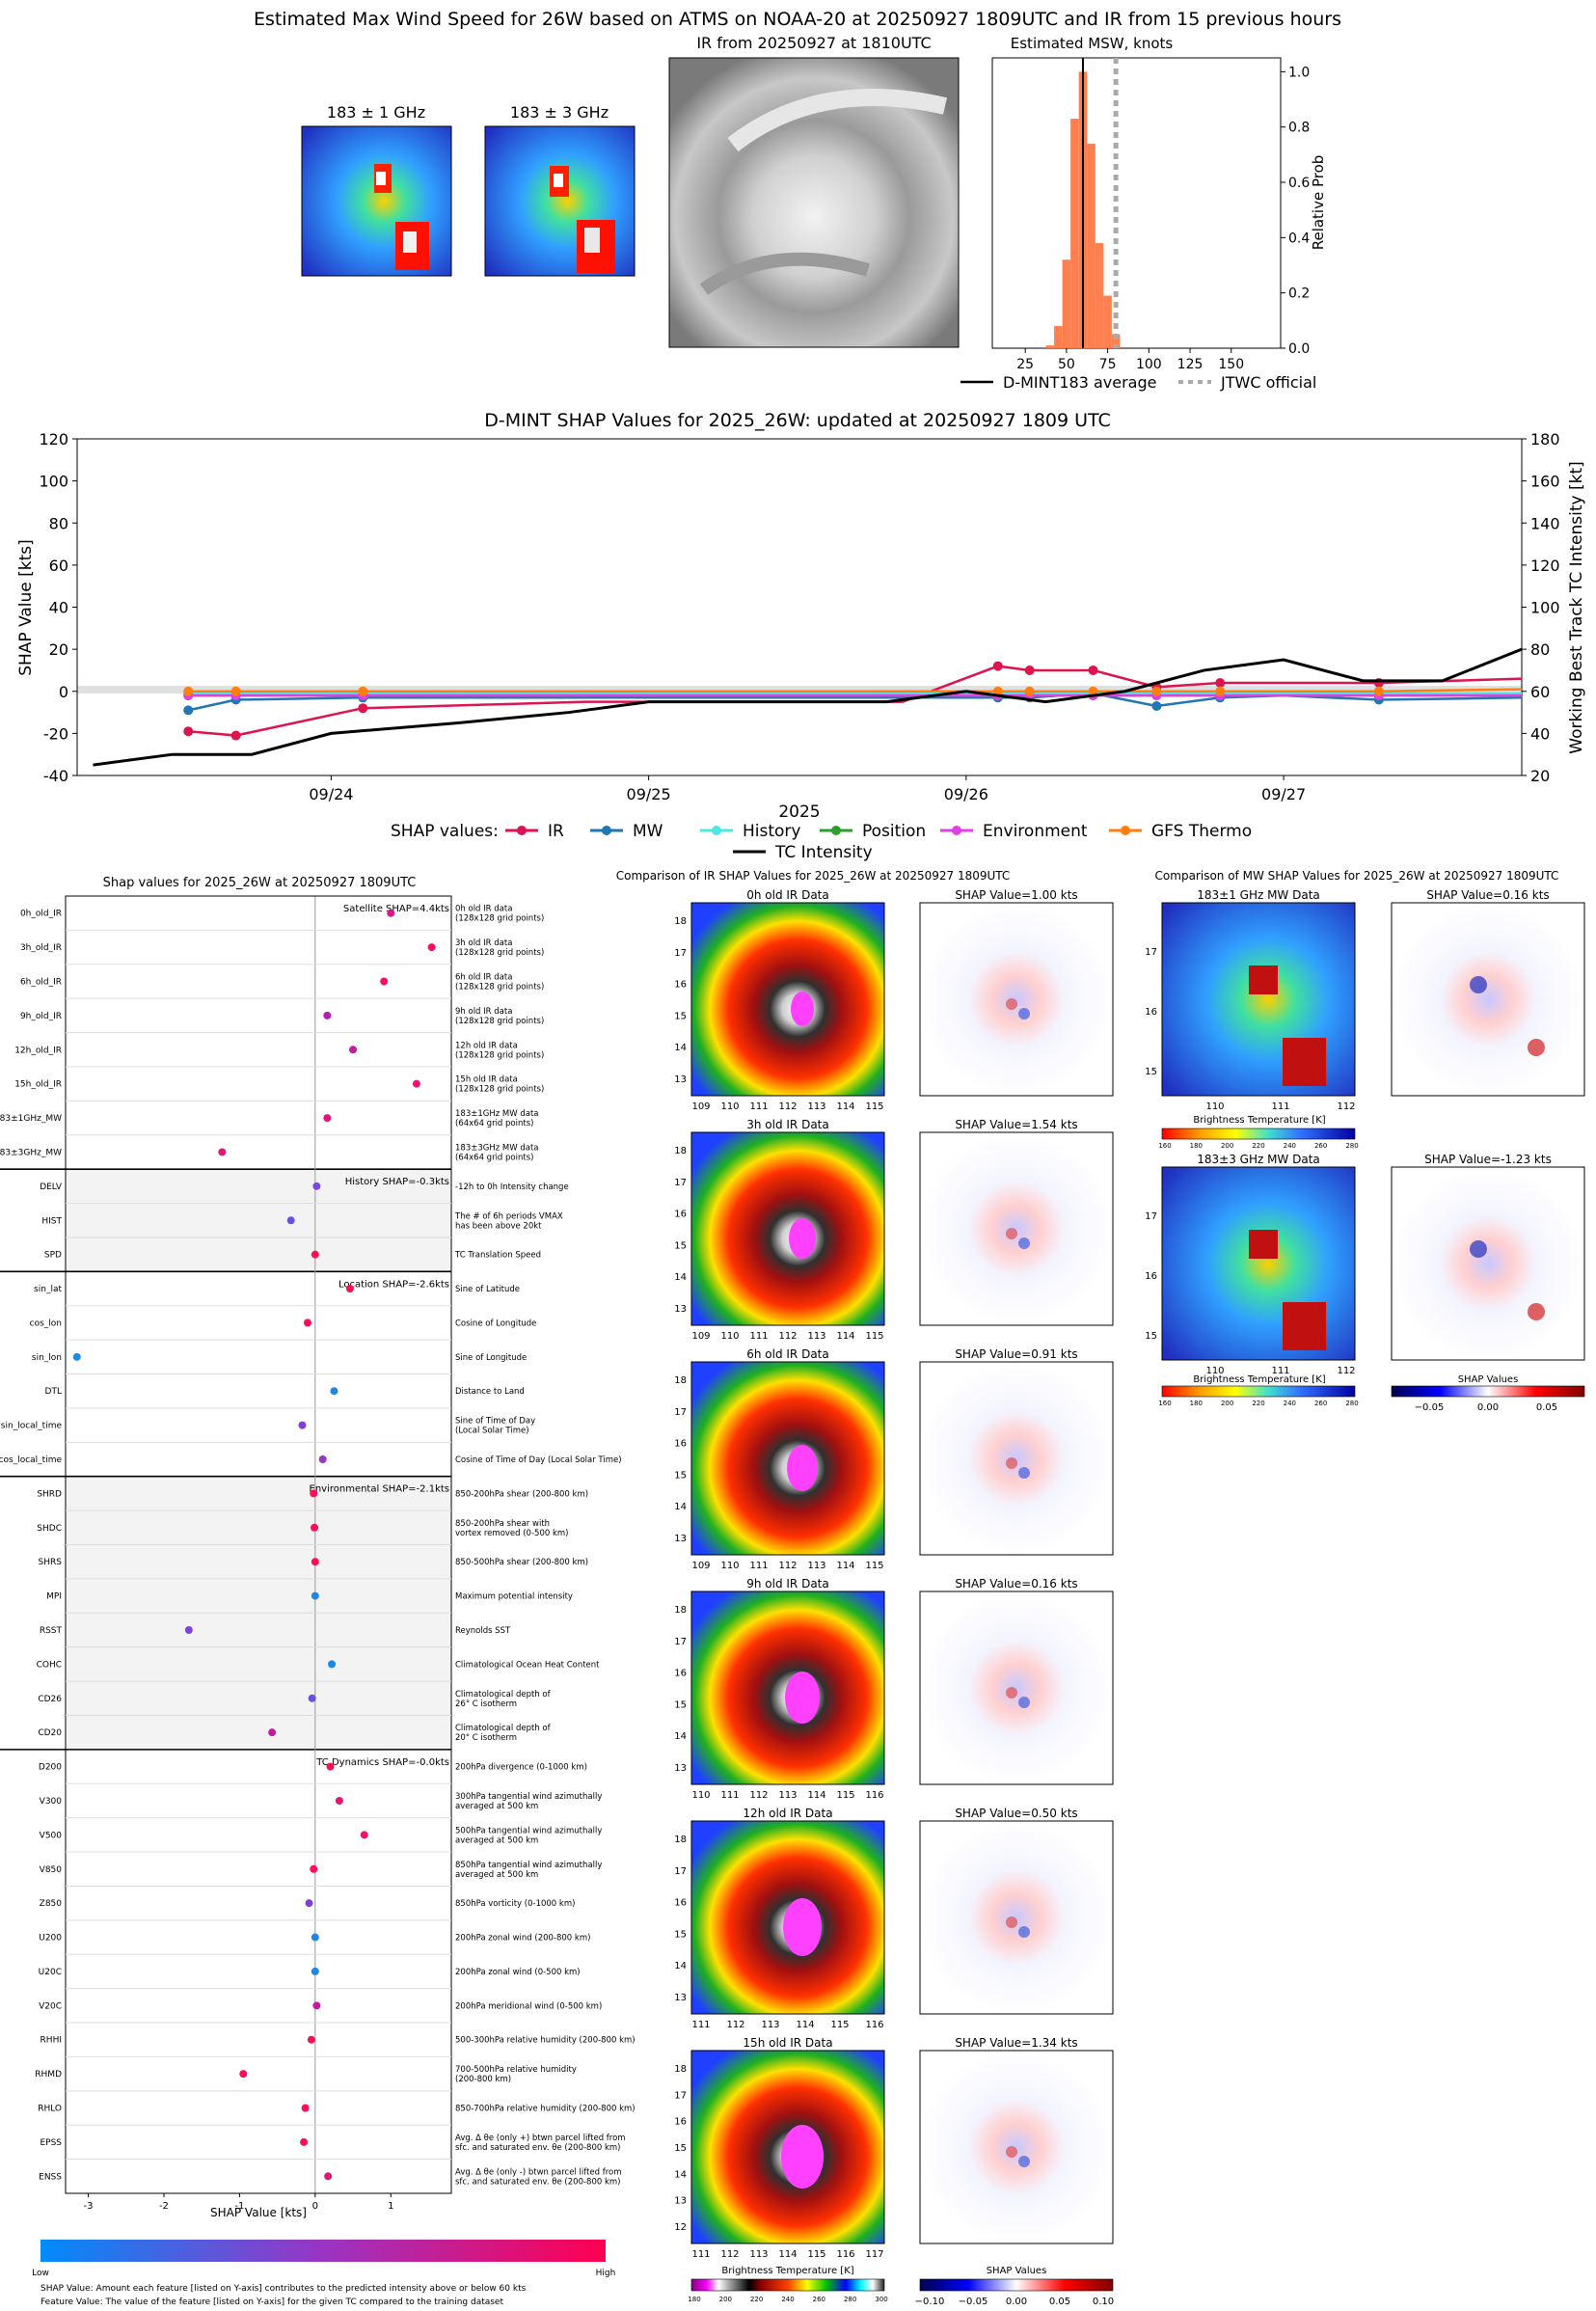 This screenshot has height=2311, width=1596. Describe the element at coordinates (930, 2302) in the screenshot. I see `ir-shap-tick-0: −0.10` at that location.